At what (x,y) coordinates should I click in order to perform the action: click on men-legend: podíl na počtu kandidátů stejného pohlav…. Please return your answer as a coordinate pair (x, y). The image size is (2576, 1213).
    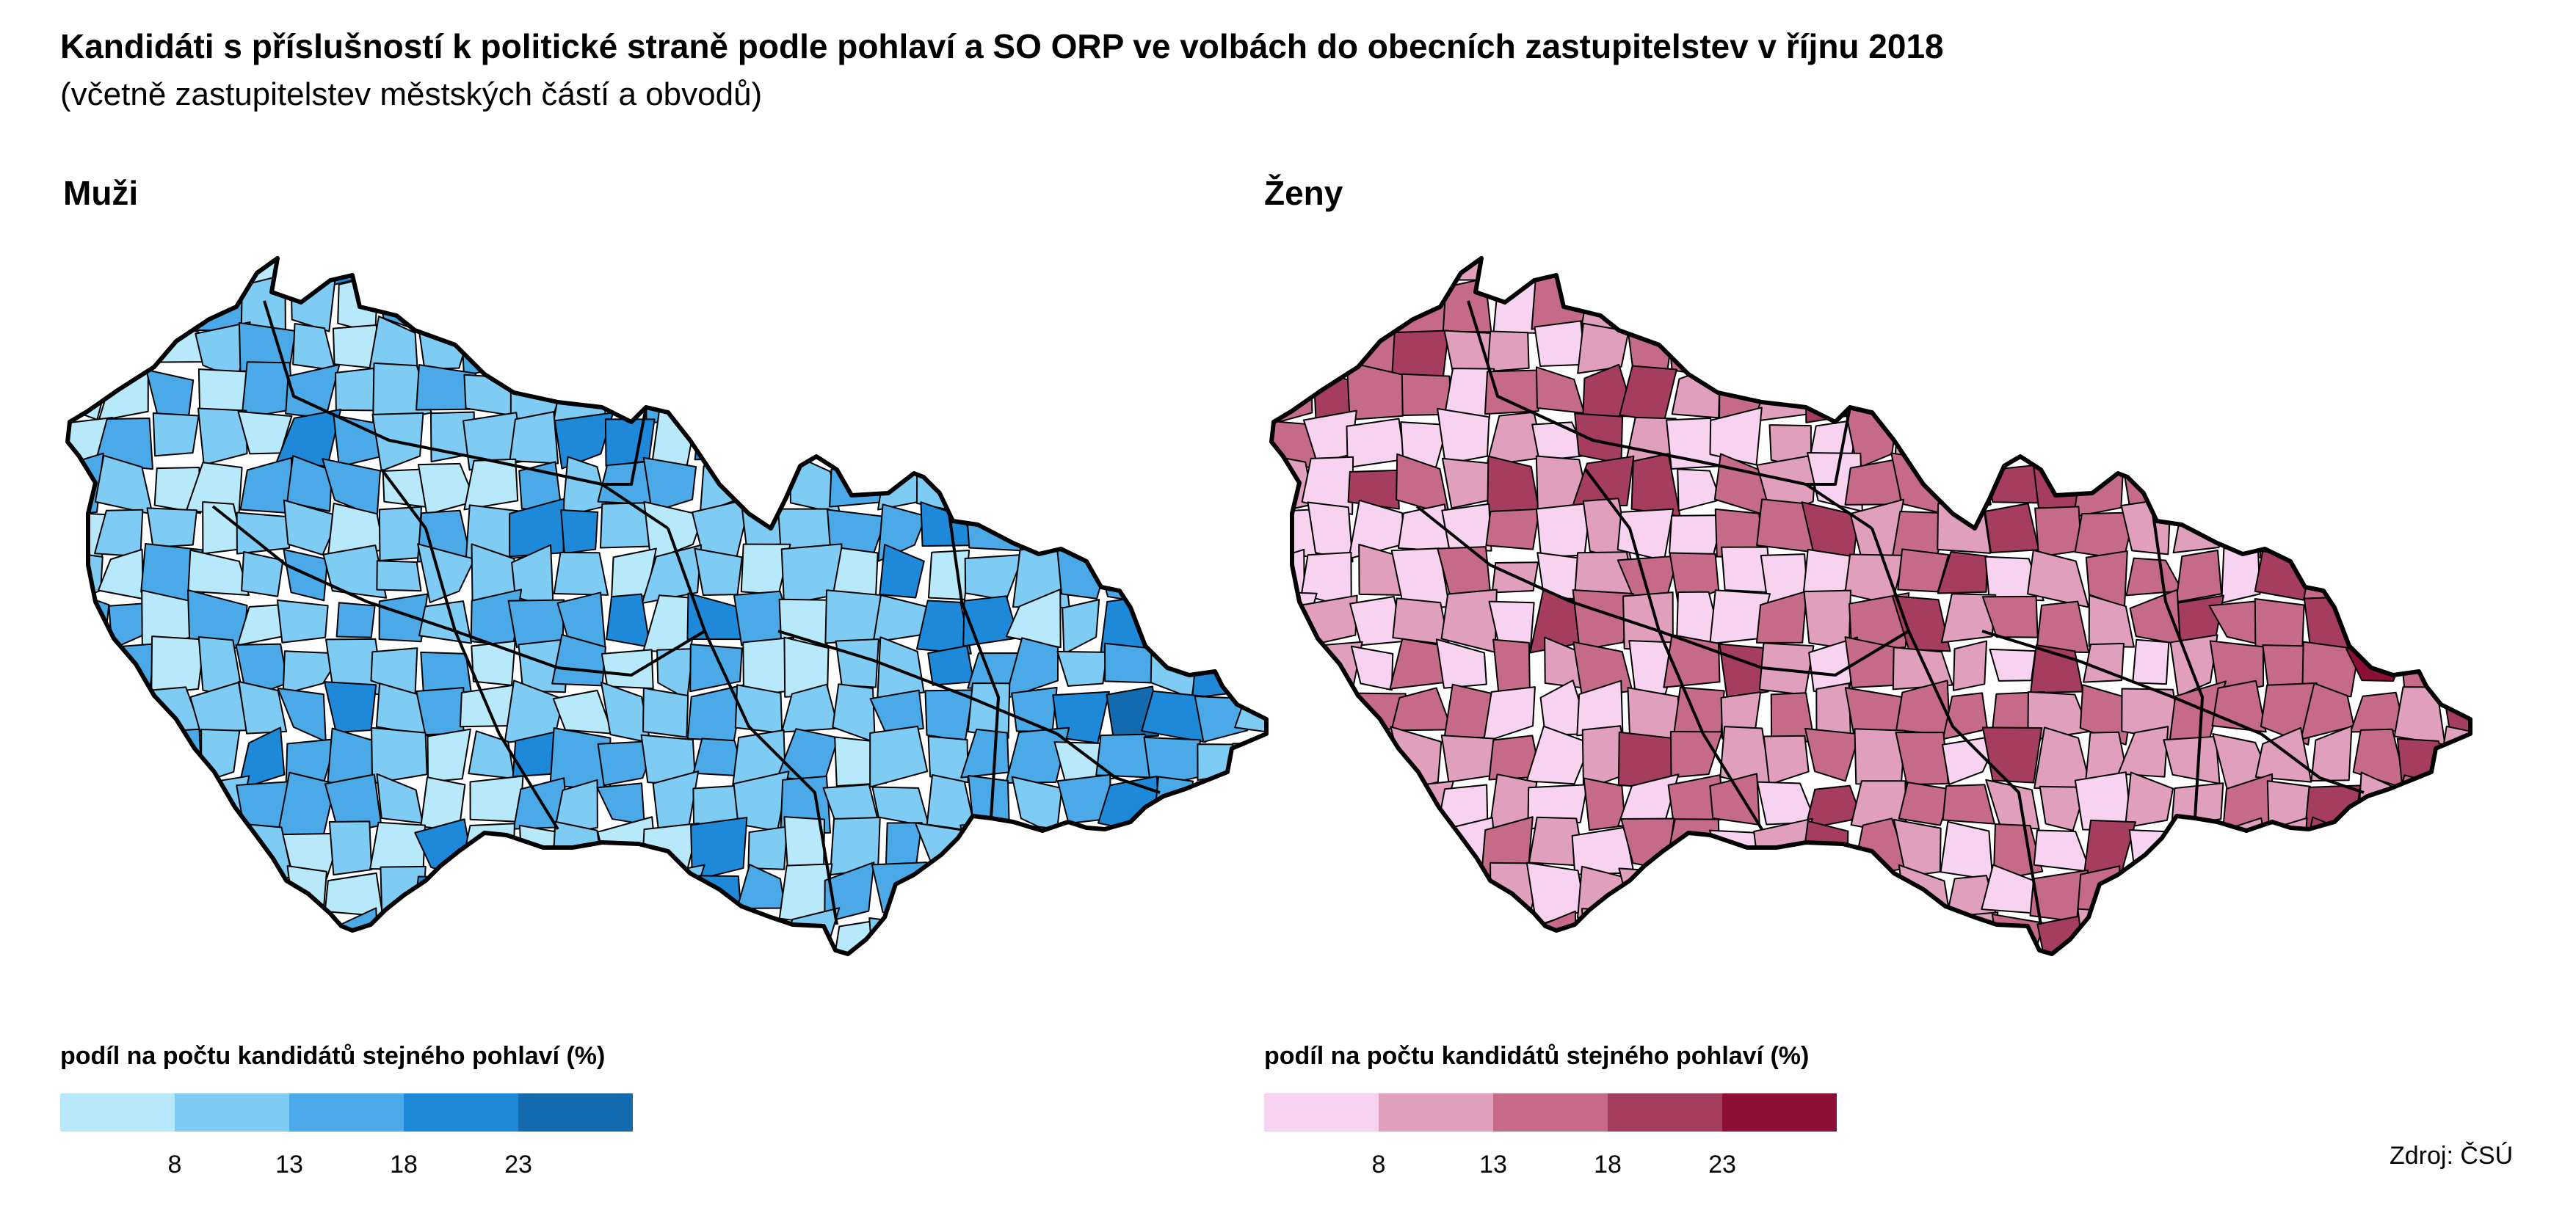
    Looking at the image, I should click on (354, 1115).